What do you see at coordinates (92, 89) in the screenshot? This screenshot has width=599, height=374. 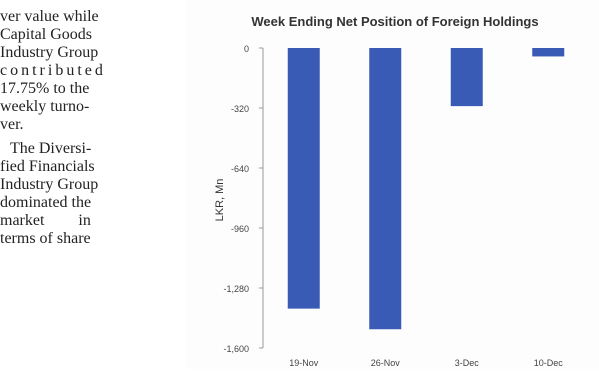 I see `article-line: 17.75% to the` at bounding box center [92, 89].